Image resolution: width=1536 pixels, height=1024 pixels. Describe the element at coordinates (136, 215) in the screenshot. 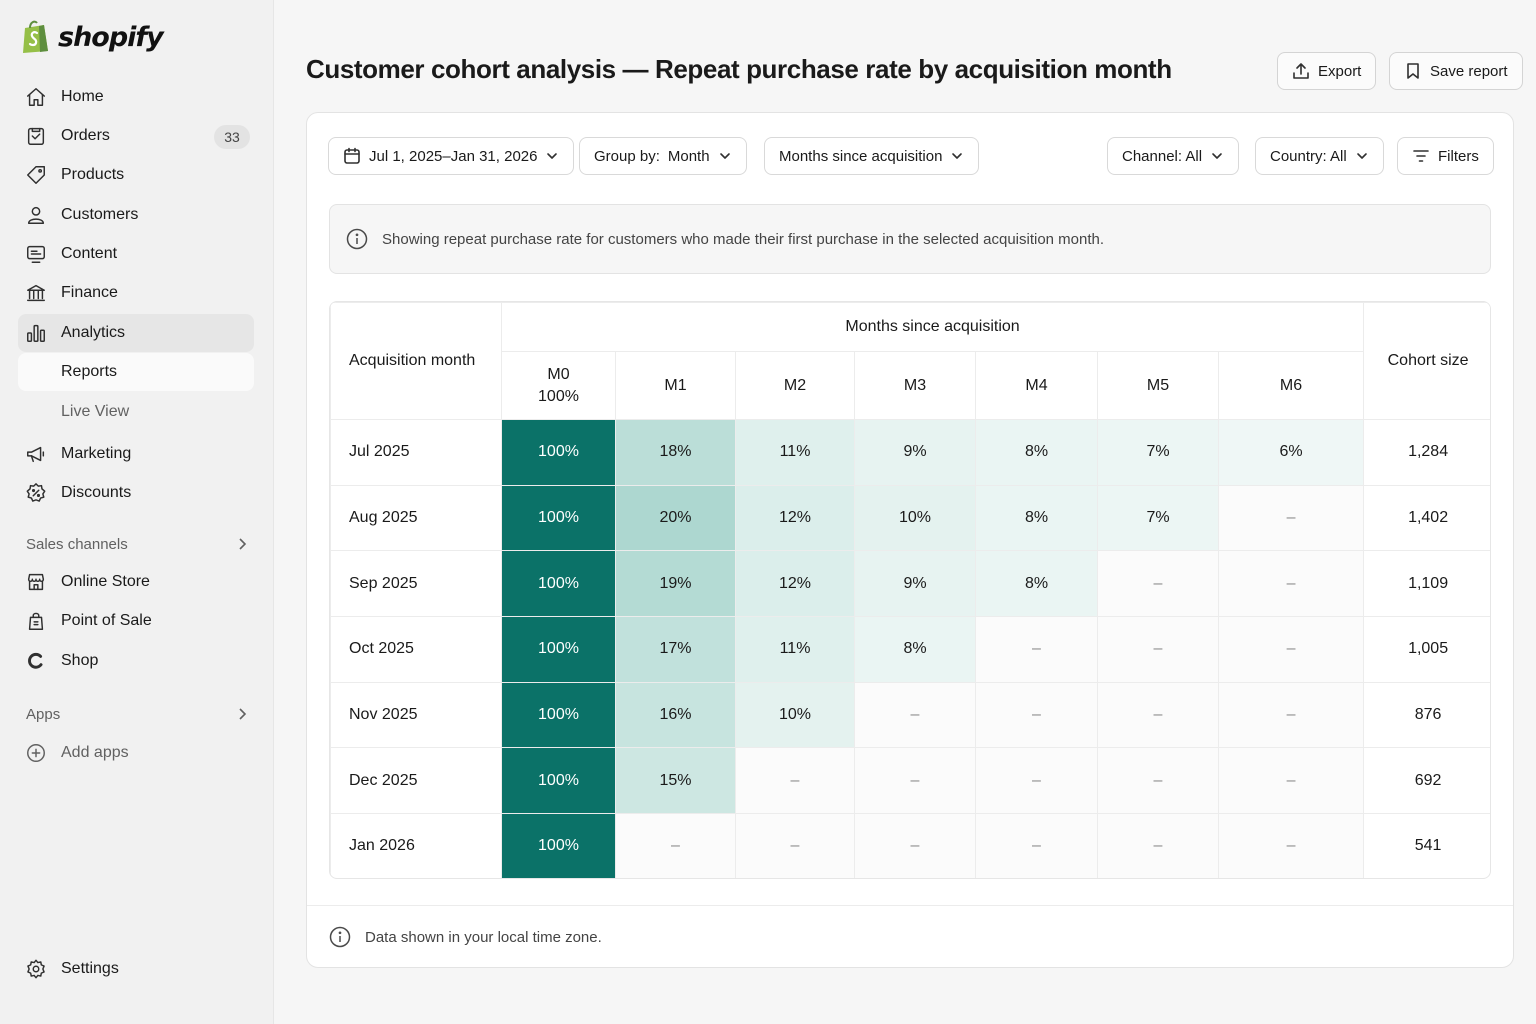

I see `sidebar-item-customers: Customers` at that location.